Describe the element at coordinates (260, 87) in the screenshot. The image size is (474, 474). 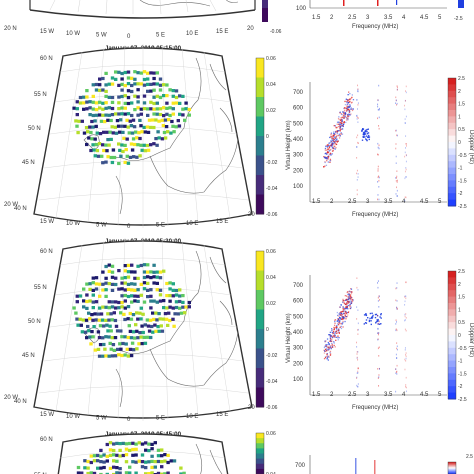
I see `colorbar-segment` at that location.